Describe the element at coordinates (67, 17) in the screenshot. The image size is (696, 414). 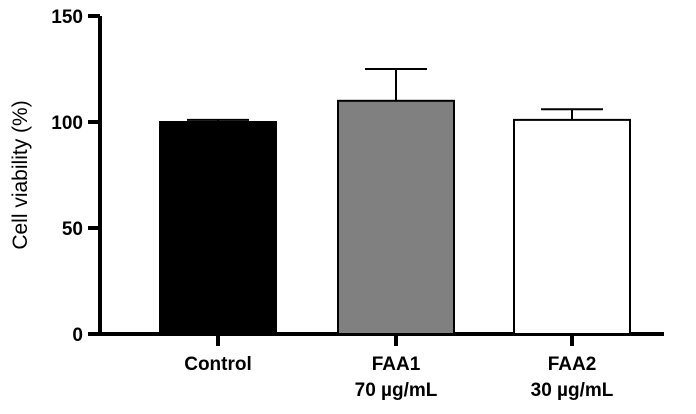
I see `y-tick-label: 150` at that location.